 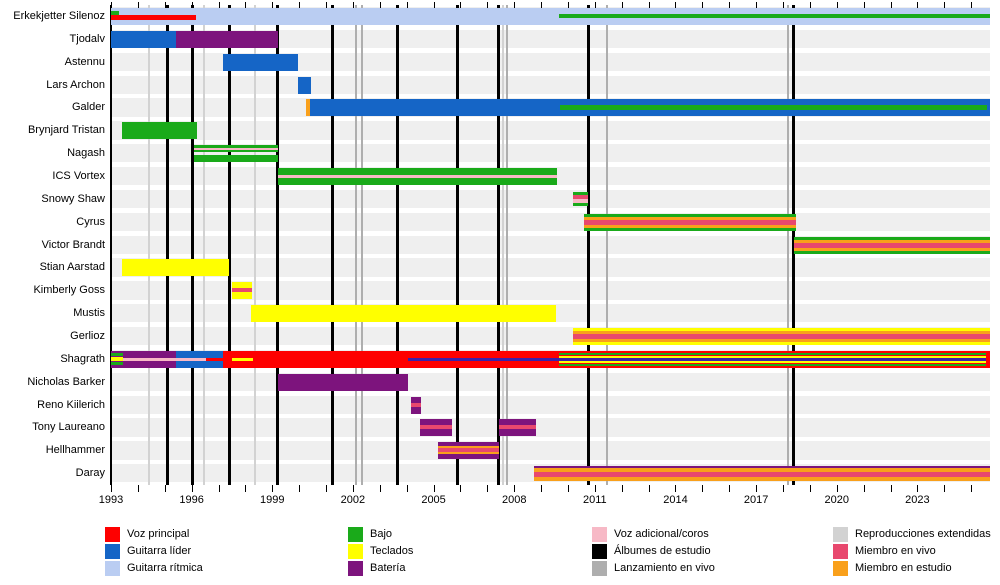 What do you see at coordinates (664, 568) in the screenshot?
I see `legend-label: Lanzamiento en vivo` at bounding box center [664, 568].